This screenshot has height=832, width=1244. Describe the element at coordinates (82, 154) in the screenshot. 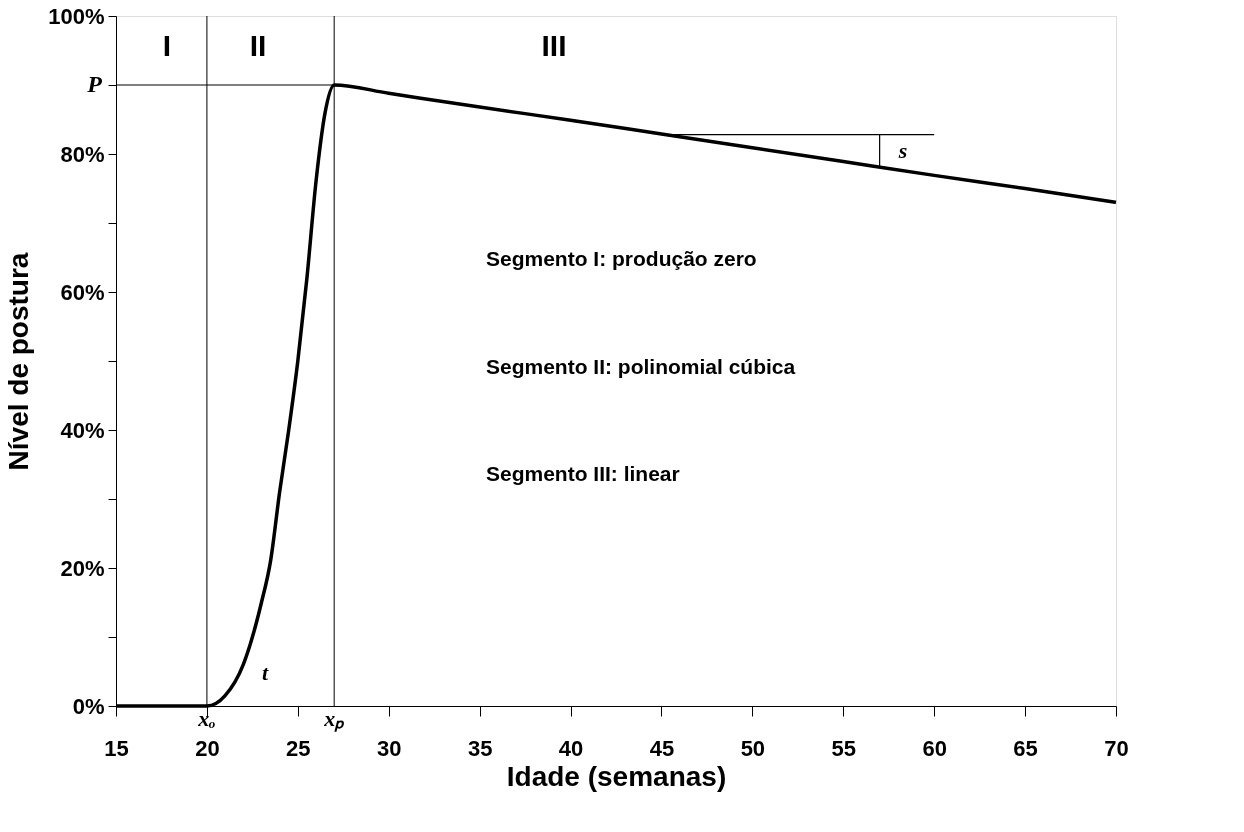

I see `y-tick-label: 80%` at that location.